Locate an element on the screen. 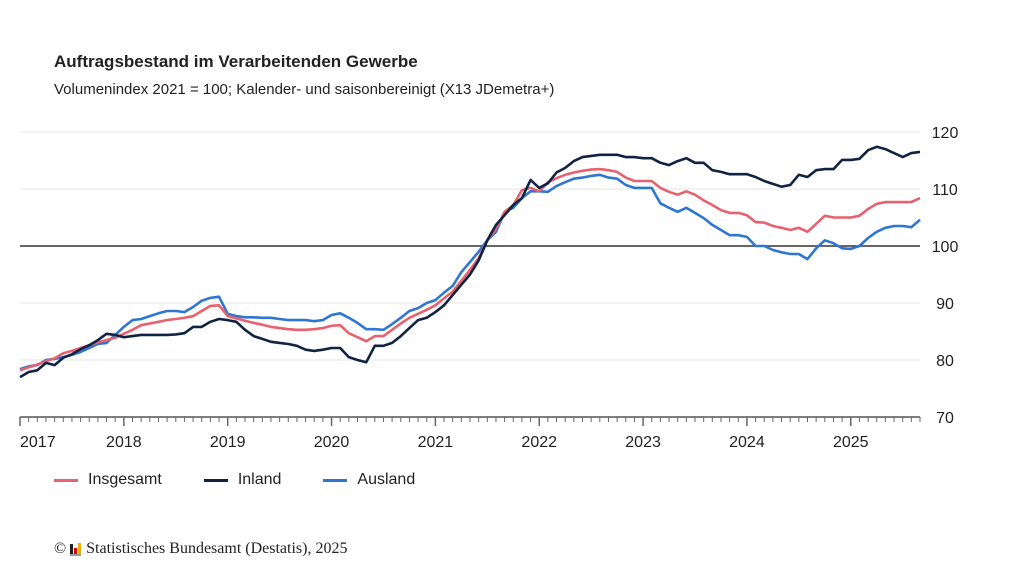  y-tick-label: 80 is located at coordinates (945, 361).